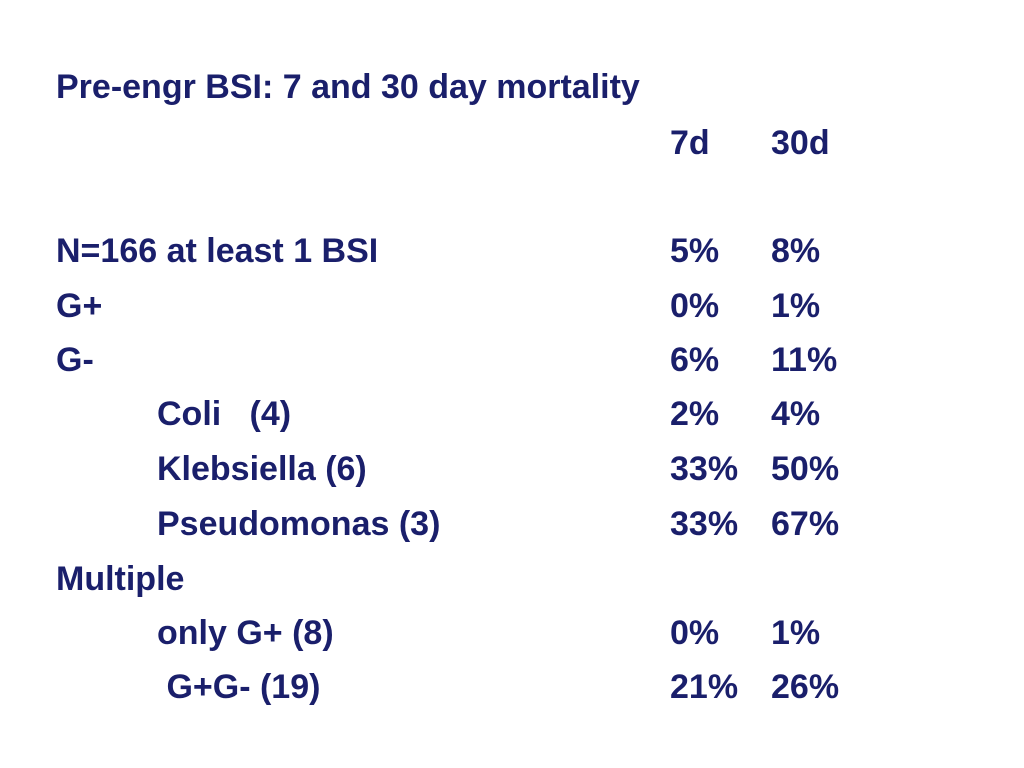 This screenshot has width=1024, height=768. What do you see at coordinates (239, 687) in the screenshot?
I see `row-label: G+G- (19)` at bounding box center [239, 687].